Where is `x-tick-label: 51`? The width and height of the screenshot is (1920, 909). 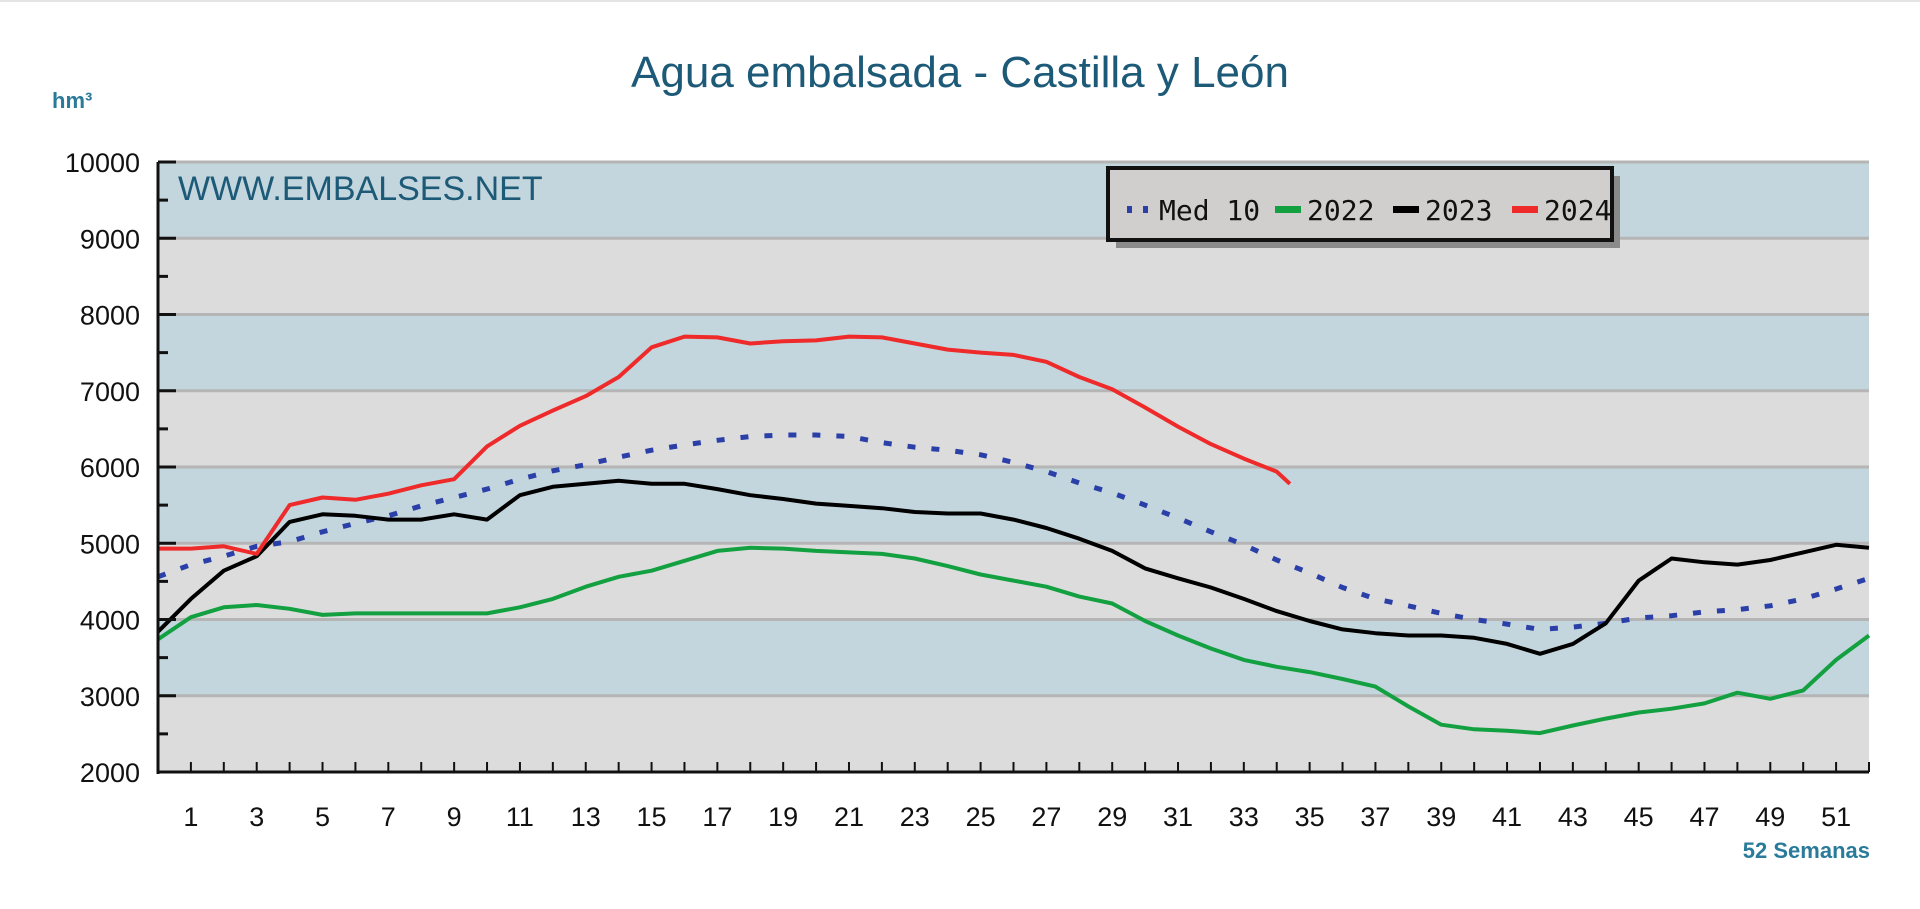 x-tick-label: 51 is located at coordinates (1836, 817).